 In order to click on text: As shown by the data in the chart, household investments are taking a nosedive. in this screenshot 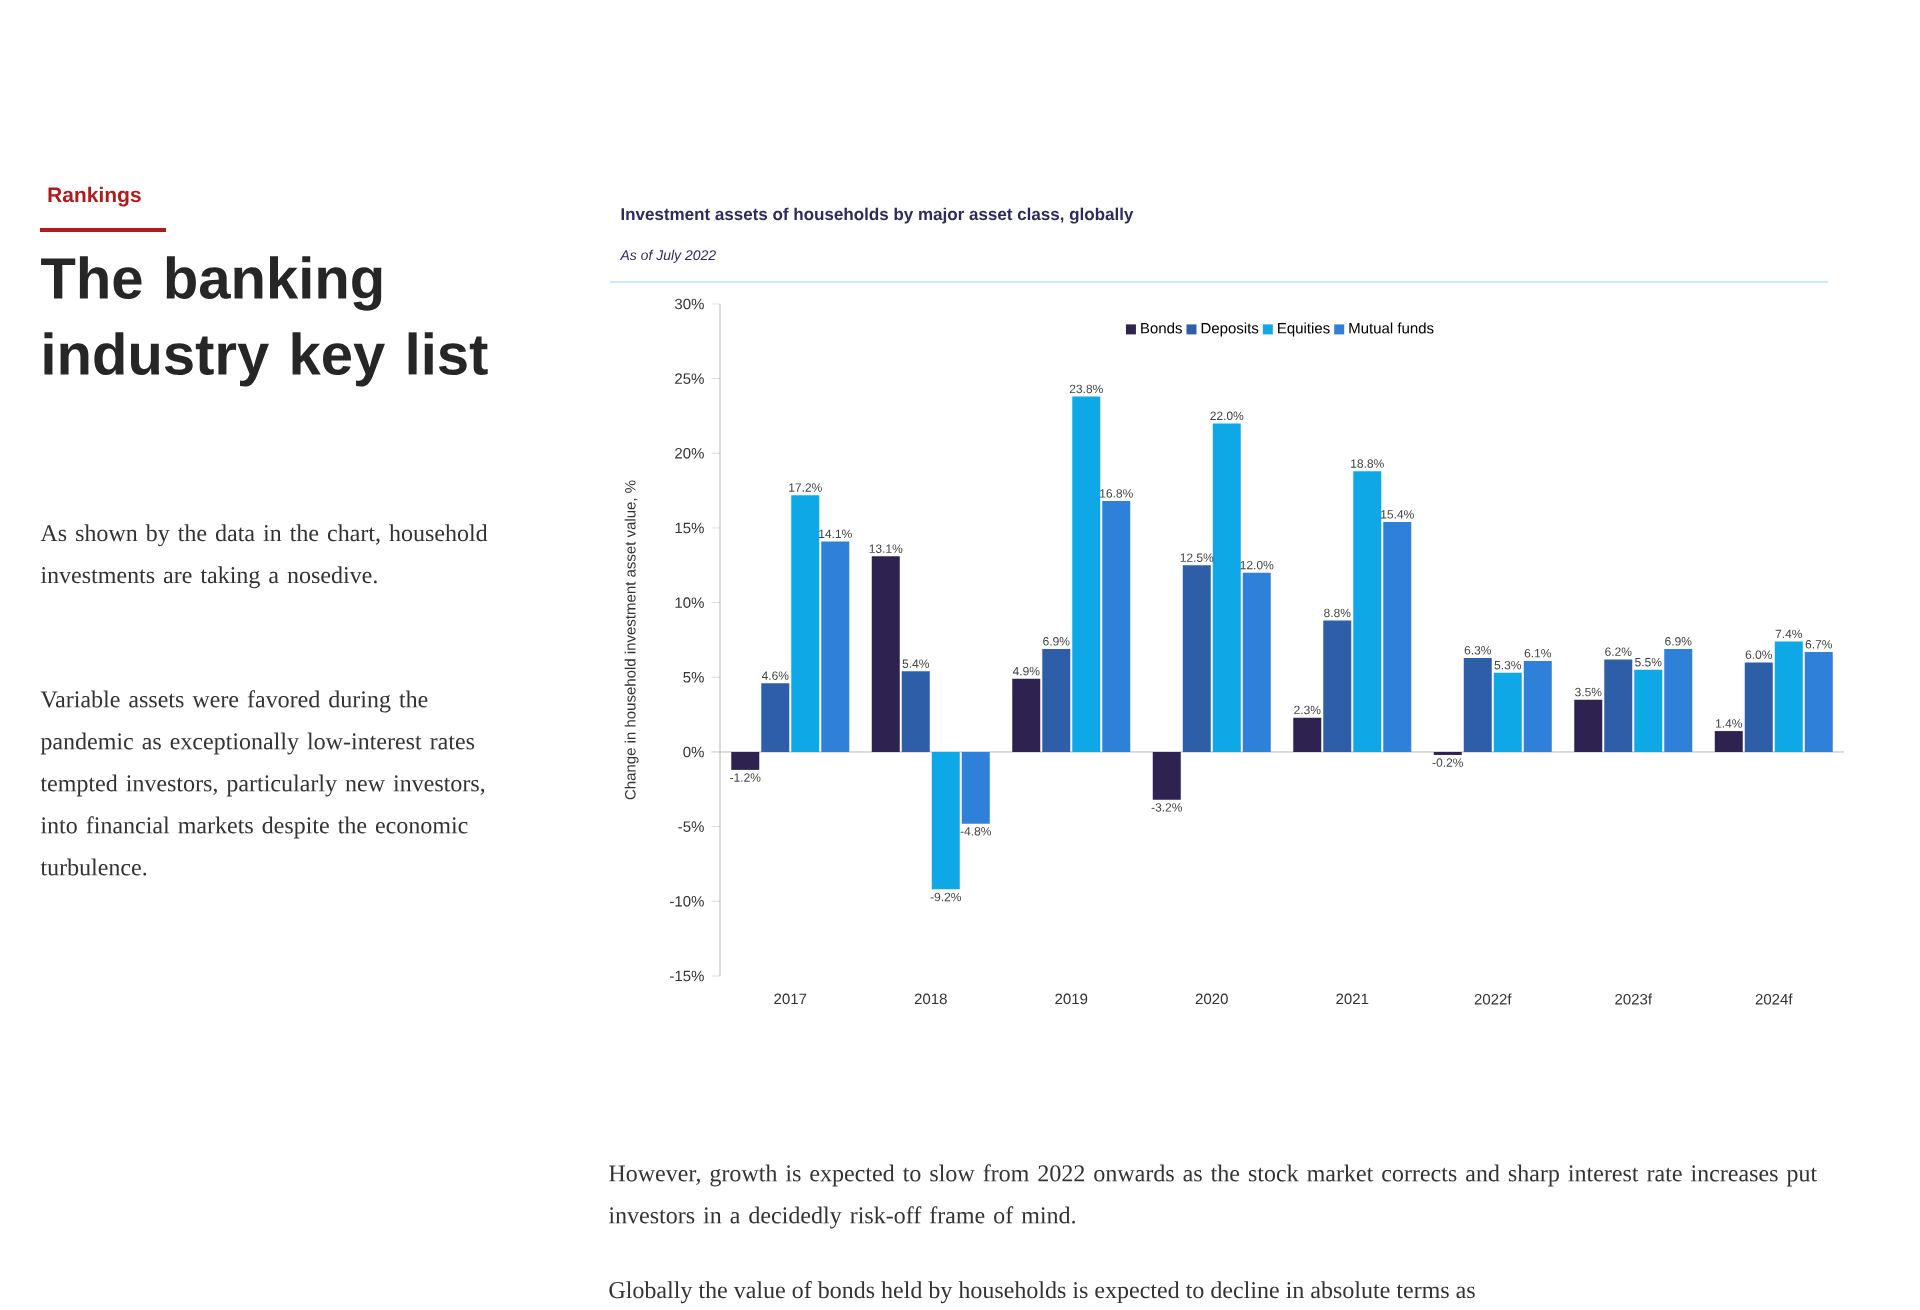, I will do `click(264, 556)`.